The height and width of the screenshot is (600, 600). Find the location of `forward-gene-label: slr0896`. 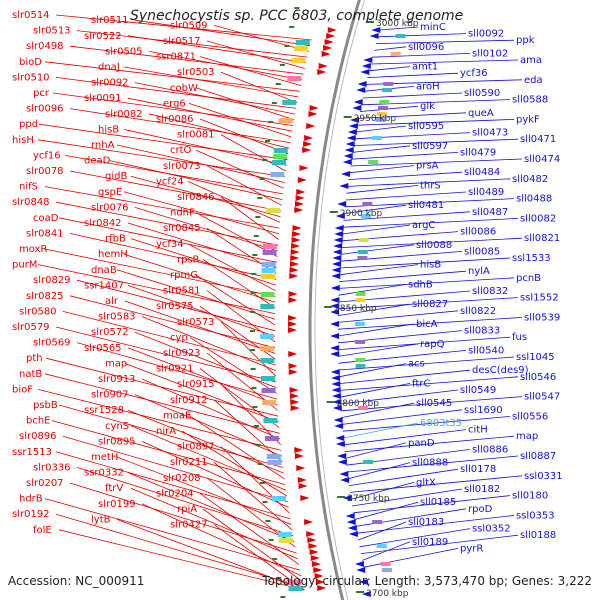

forward-gene-label: slr0896 is located at coordinates (38, 436).